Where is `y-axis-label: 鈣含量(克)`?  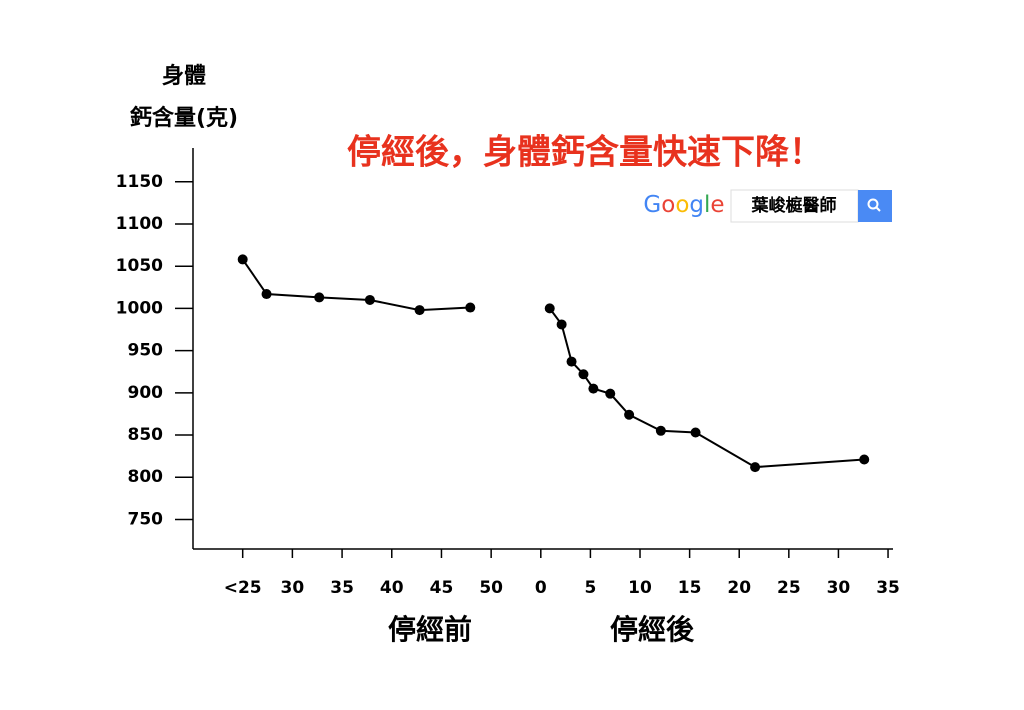 y-axis-label: 鈣含量(克) is located at coordinates (184, 118).